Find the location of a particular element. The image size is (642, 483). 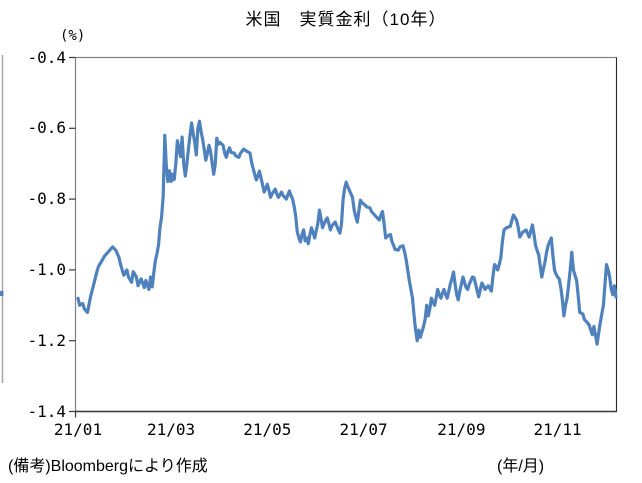

x-tick-label: 21/11 is located at coordinates (557, 429).